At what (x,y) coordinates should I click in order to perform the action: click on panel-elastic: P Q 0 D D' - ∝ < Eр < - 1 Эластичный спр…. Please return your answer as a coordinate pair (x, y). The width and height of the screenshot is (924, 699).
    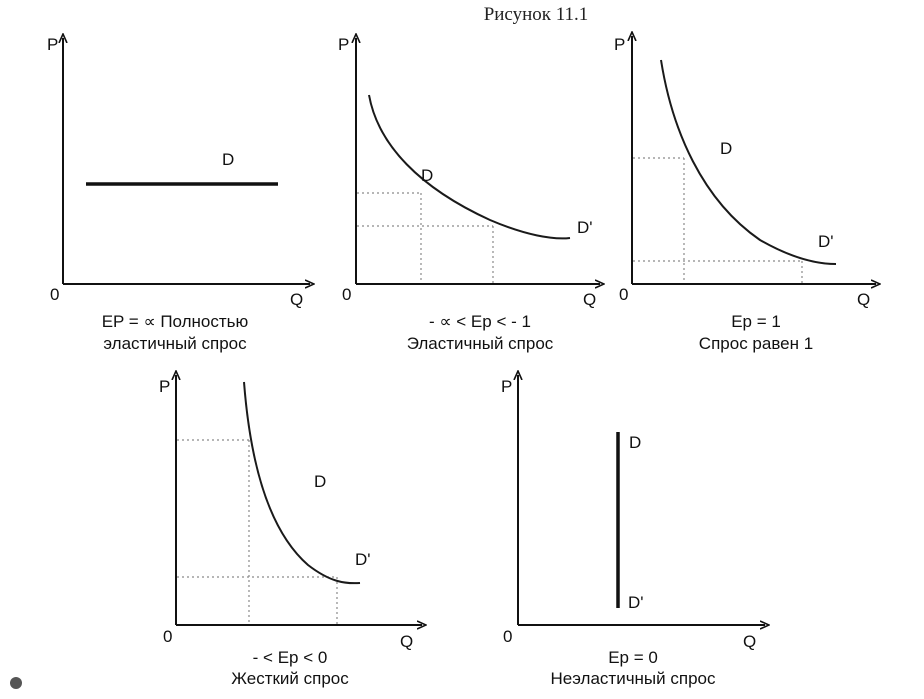
    Looking at the image, I should click on (469, 194).